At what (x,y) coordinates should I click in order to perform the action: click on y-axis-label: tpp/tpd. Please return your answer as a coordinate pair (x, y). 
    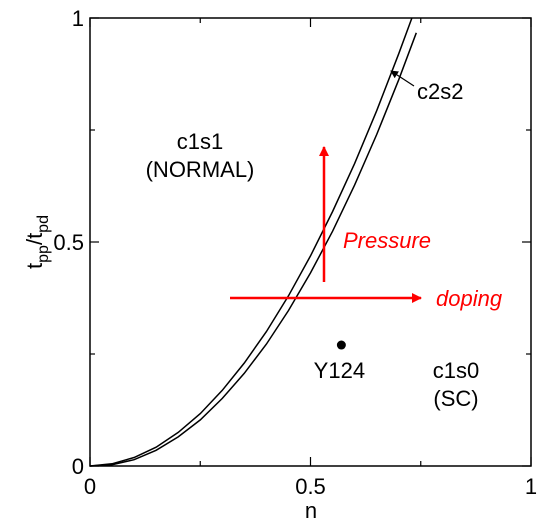
    Looking at the image, I should click on (37, 242).